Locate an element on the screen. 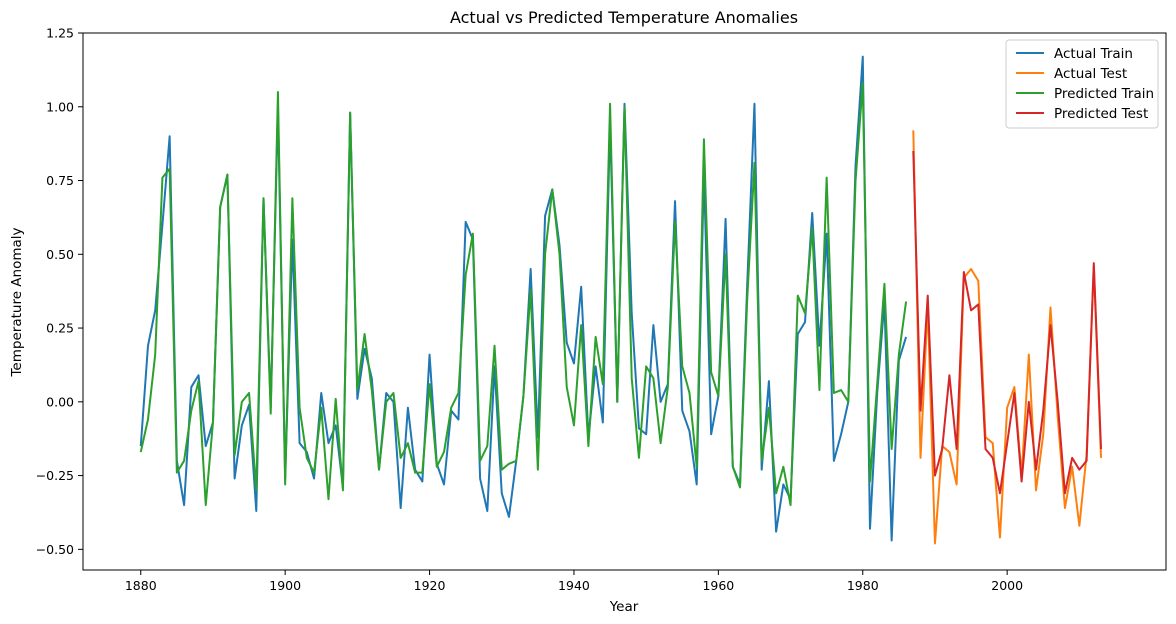 The width and height of the screenshot is (1176, 624). x-tick-label: 1920 is located at coordinates (430, 585).